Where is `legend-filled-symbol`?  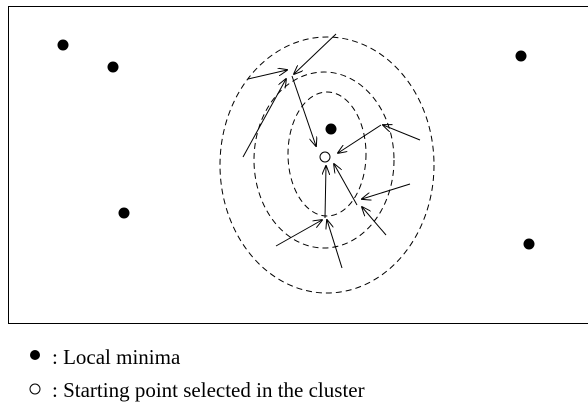 legend-filled-symbol is located at coordinates (35, 355).